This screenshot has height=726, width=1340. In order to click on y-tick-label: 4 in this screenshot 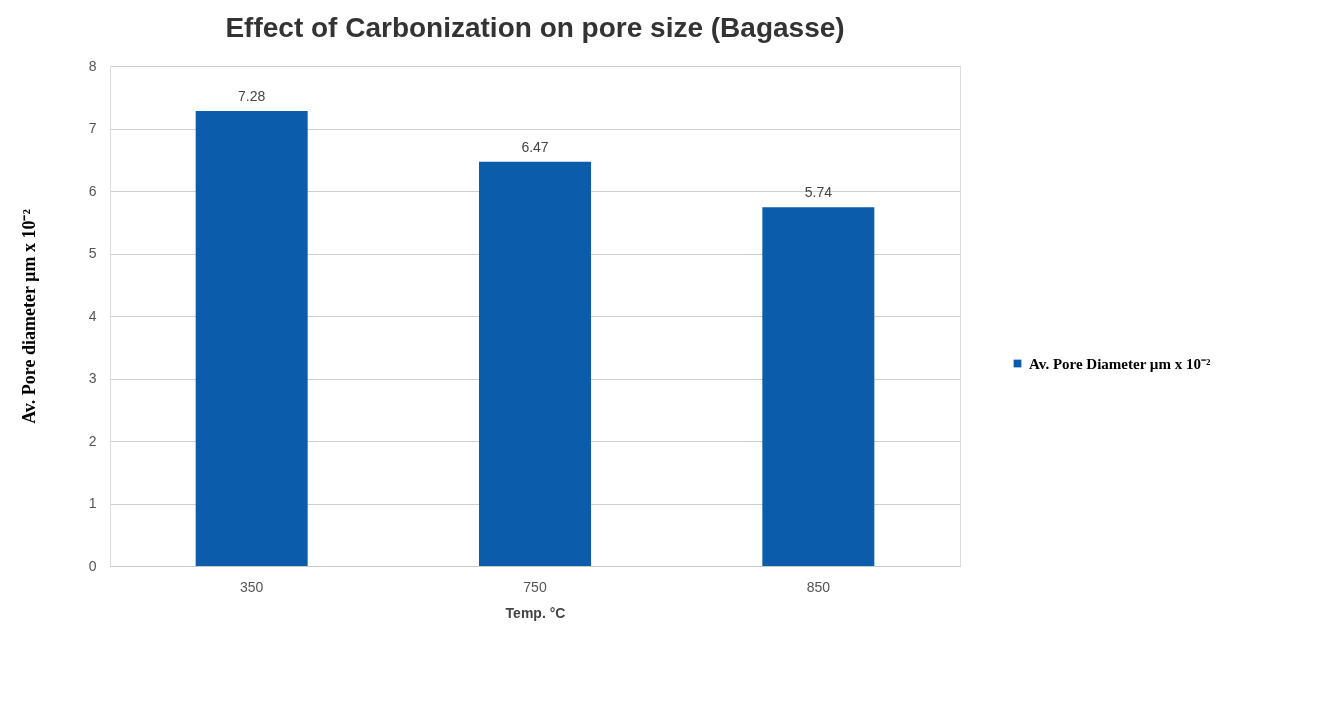, I will do `click(92, 315)`.